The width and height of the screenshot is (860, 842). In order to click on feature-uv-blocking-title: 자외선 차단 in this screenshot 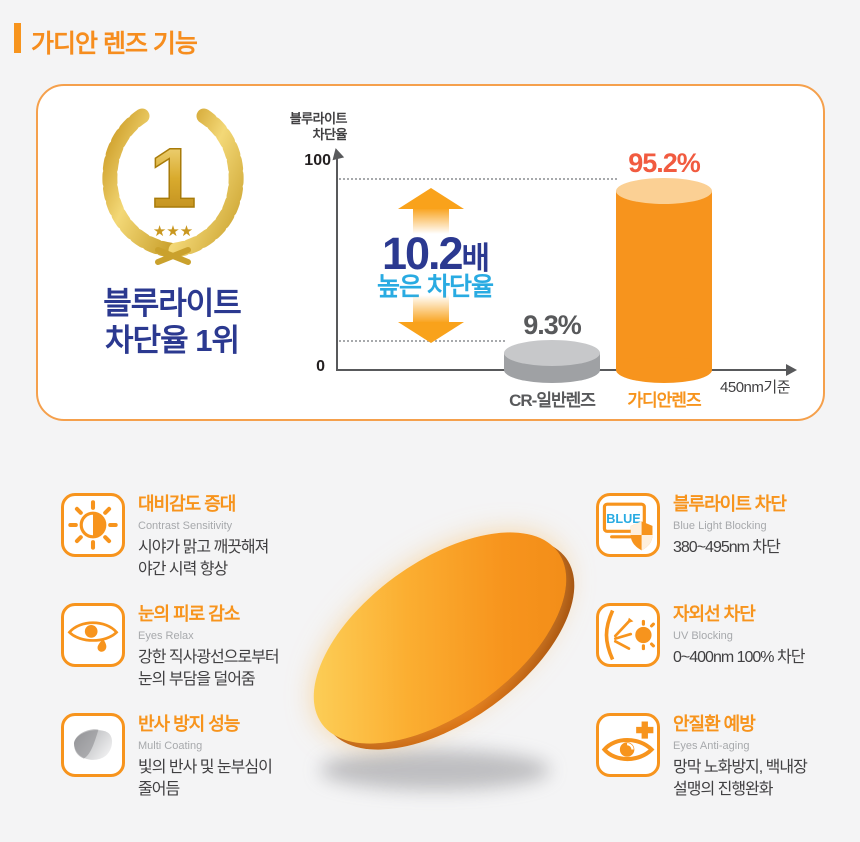, I will do `click(714, 614)`.